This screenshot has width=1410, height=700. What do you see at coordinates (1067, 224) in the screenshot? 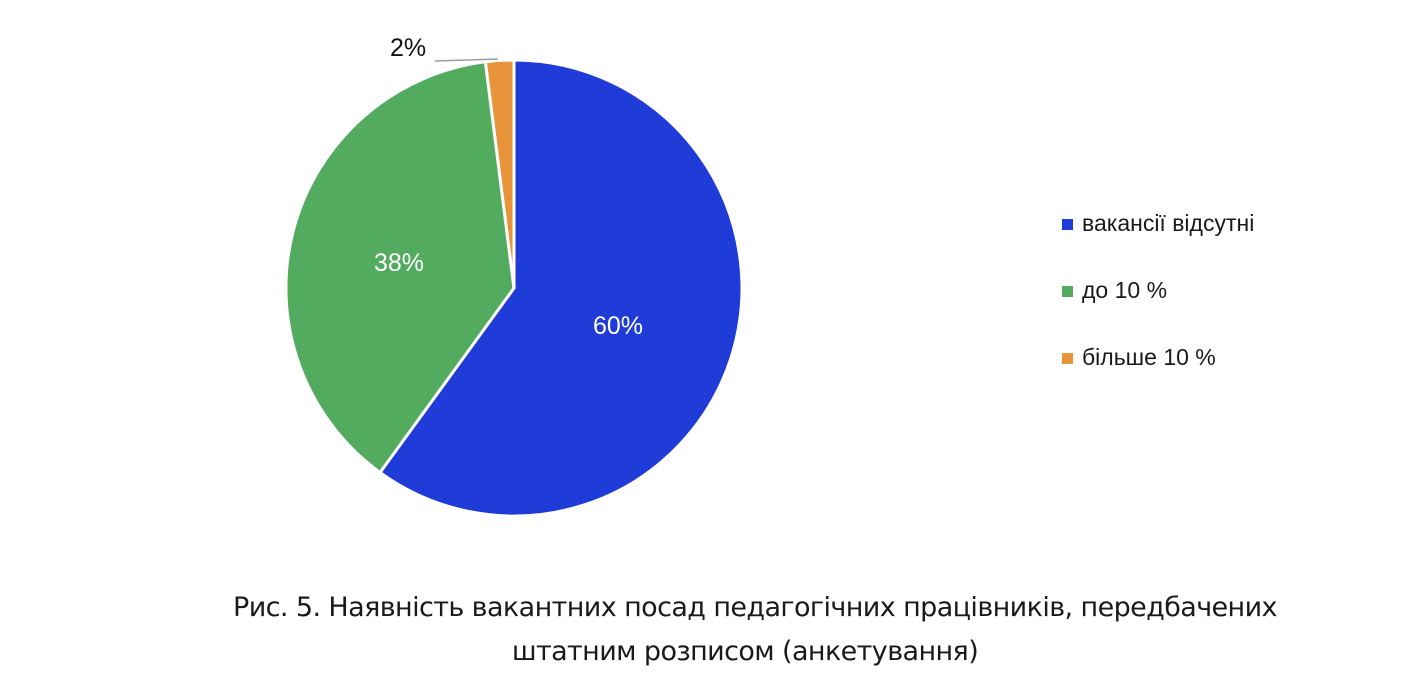
I see `legend-swatch-blue` at bounding box center [1067, 224].